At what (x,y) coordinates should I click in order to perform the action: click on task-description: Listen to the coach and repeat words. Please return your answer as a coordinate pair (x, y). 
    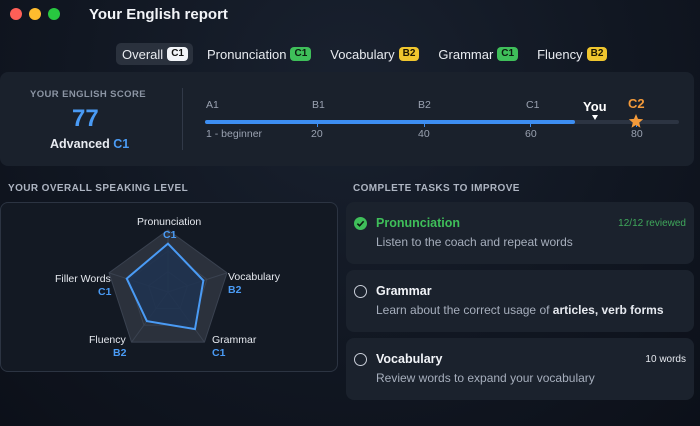
    Looking at the image, I should click on (474, 242).